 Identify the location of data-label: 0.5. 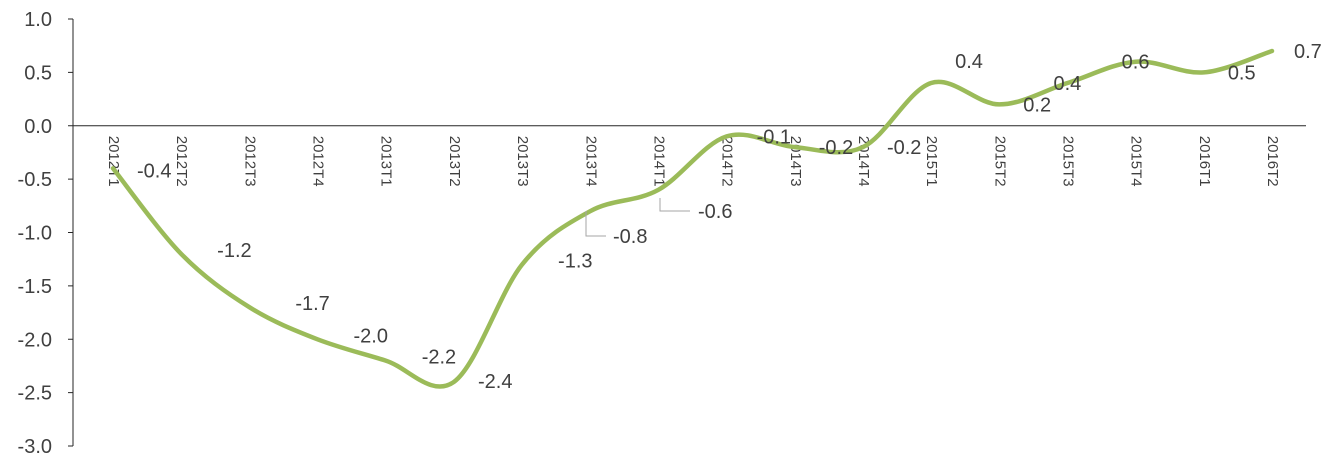
(1242, 73).